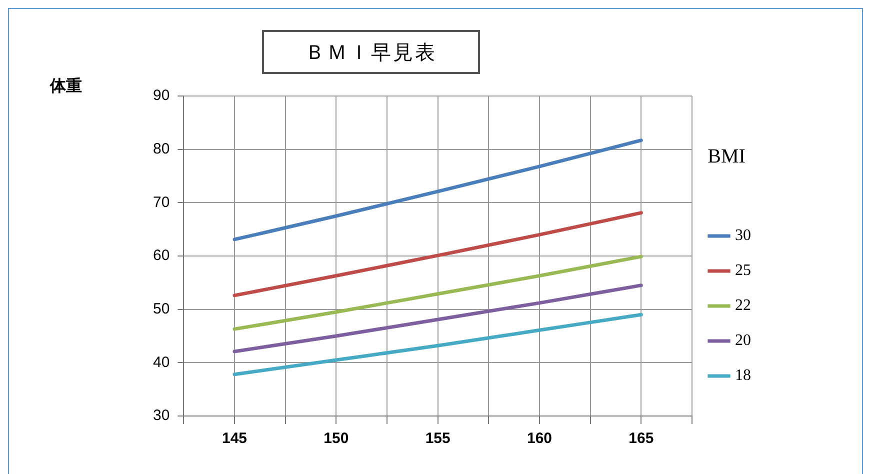  Describe the element at coordinates (371, 52) in the screenshot. I see `chart-title: ＢＭＩ早見表` at that location.